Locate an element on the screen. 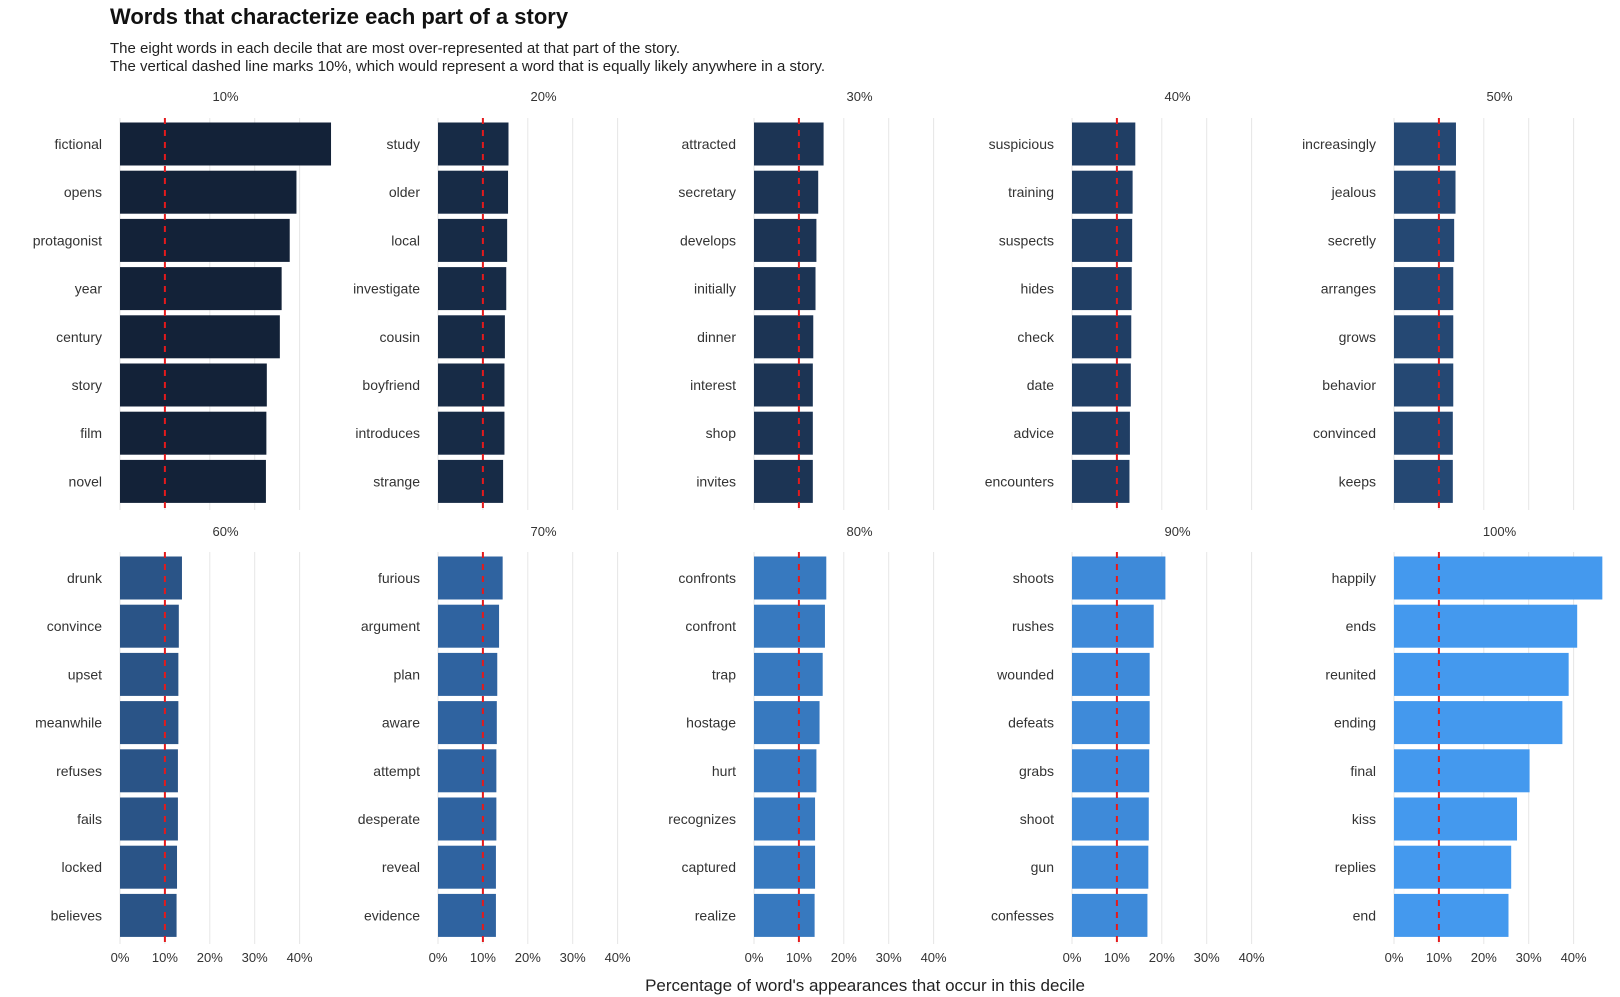  bar-40-suspects is located at coordinates (1102, 240).